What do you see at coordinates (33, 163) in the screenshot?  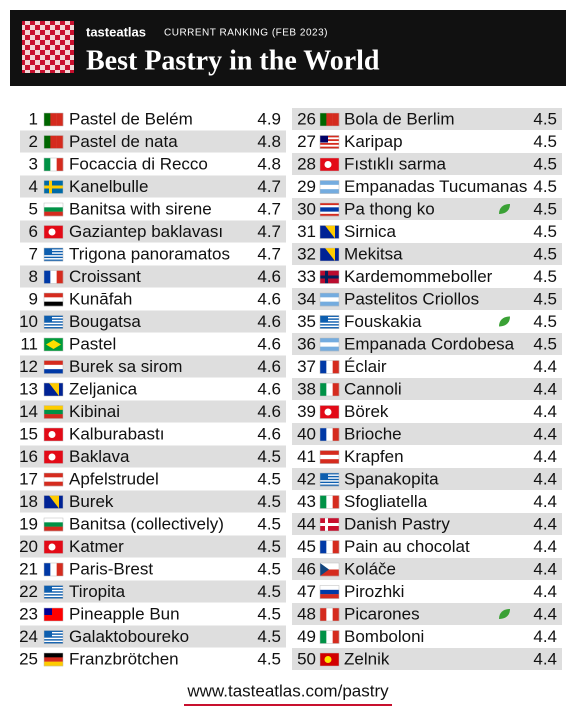 I see `rank: 3` at bounding box center [33, 163].